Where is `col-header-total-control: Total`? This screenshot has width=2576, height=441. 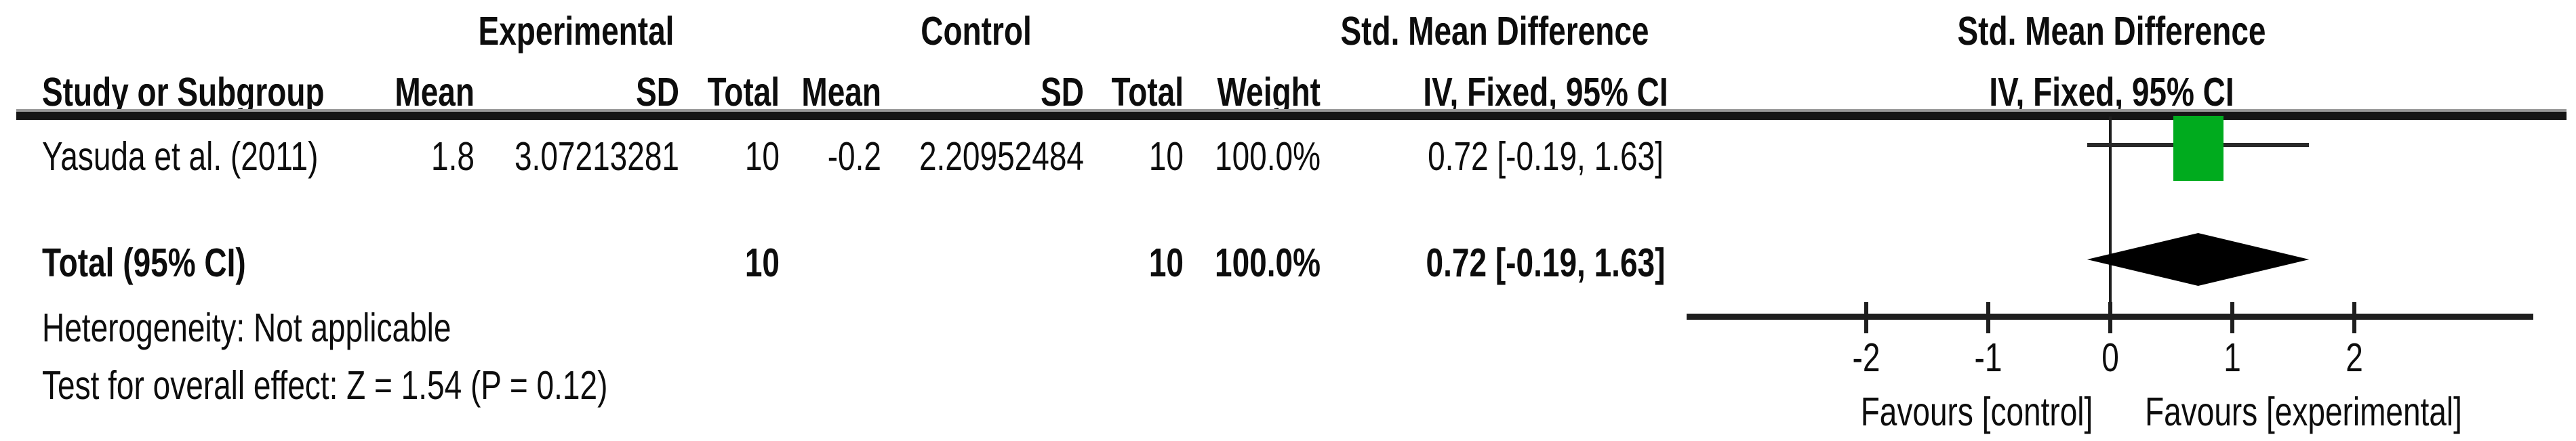 col-header-total-control: Total is located at coordinates (1147, 91).